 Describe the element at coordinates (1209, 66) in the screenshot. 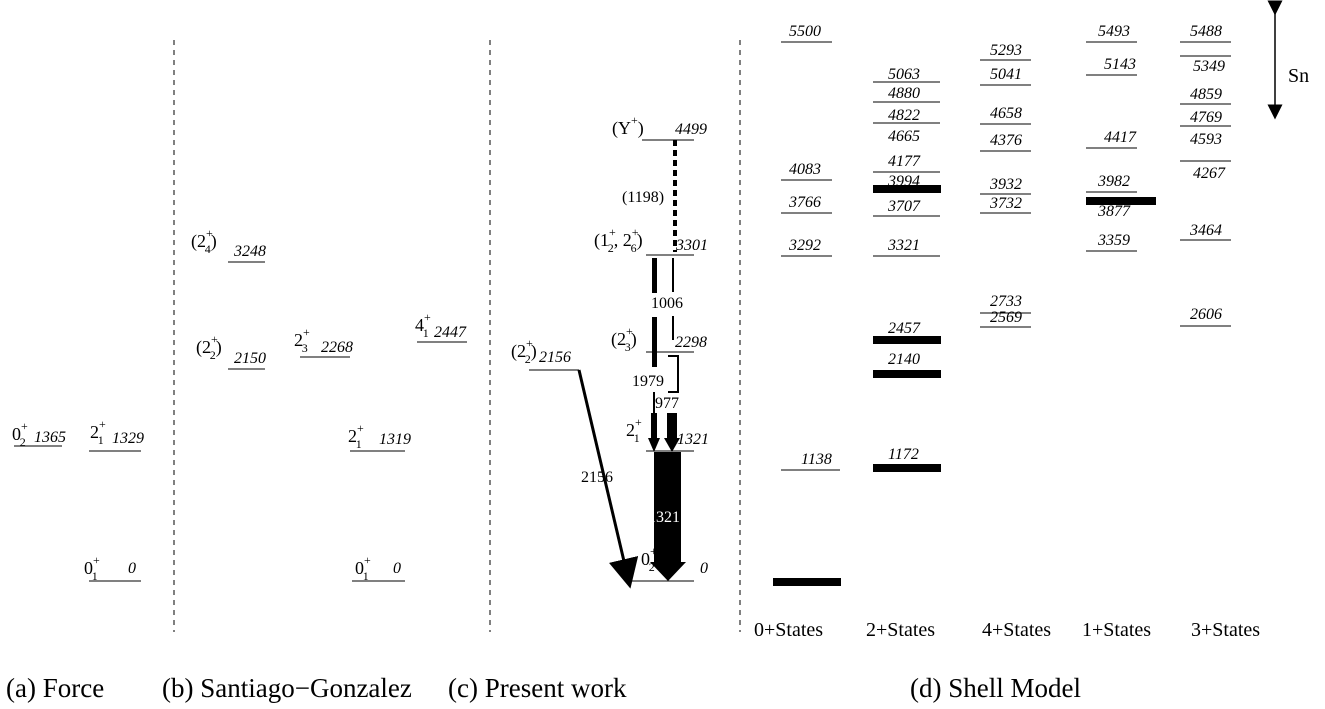

I see `level-energy: 5349` at that location.